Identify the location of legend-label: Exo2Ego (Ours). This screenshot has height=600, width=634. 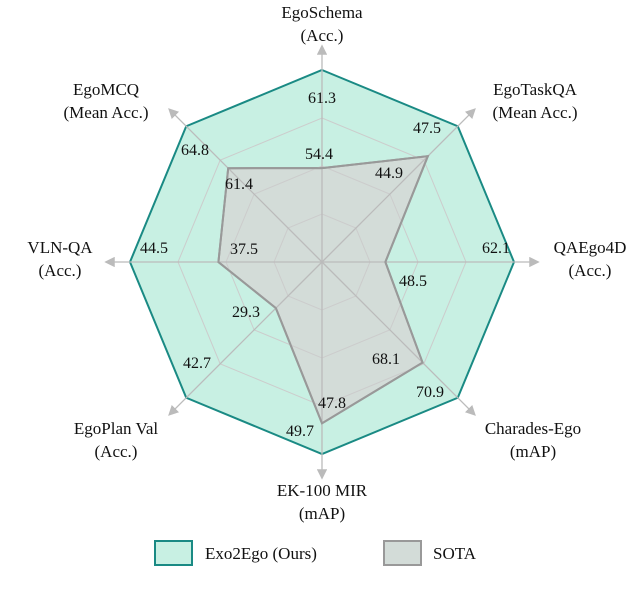
(261, 553).